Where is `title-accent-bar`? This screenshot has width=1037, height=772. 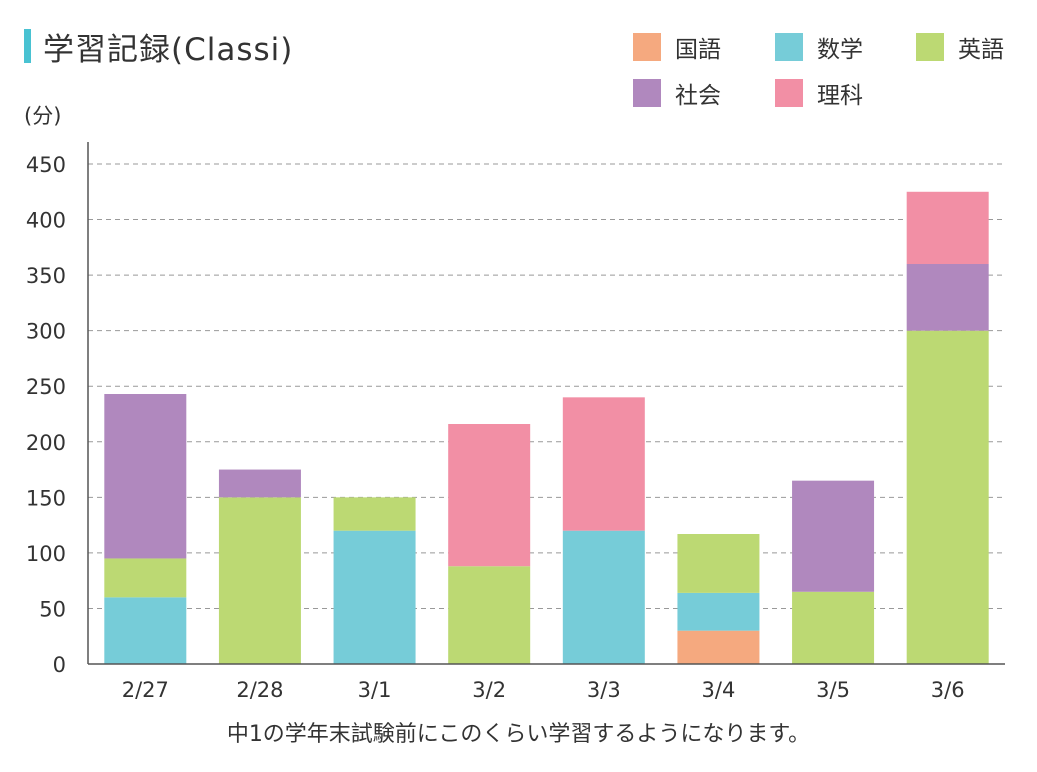
title-accent-bar is located at coordinates (27, 46).